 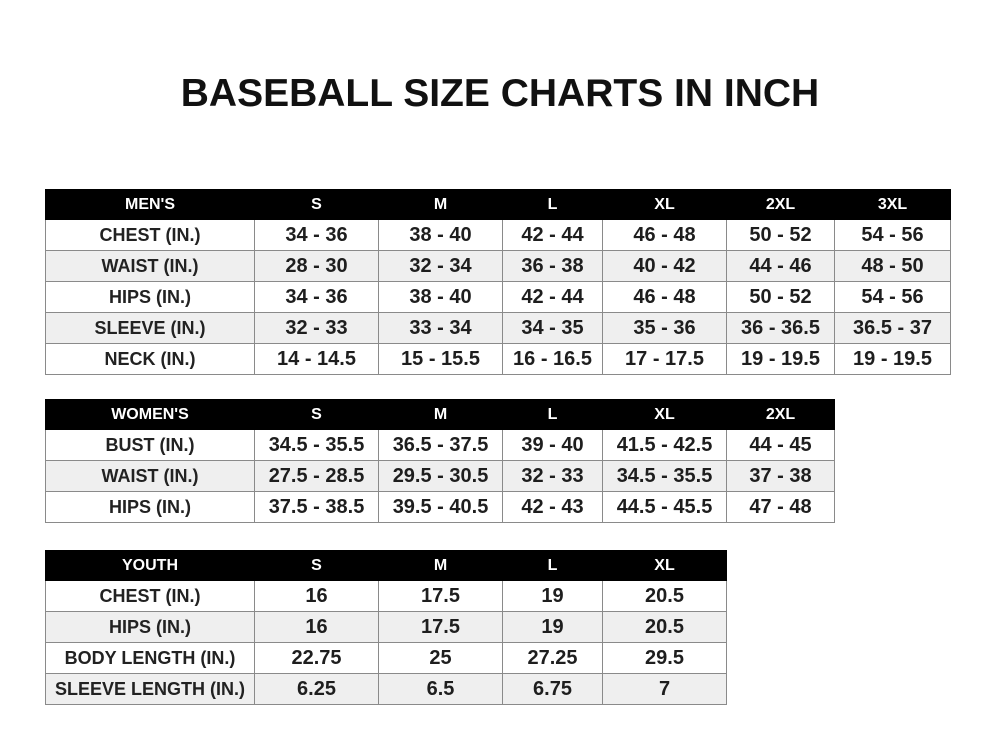 I want to click on size-value: 25, so click(x=440, y=658).